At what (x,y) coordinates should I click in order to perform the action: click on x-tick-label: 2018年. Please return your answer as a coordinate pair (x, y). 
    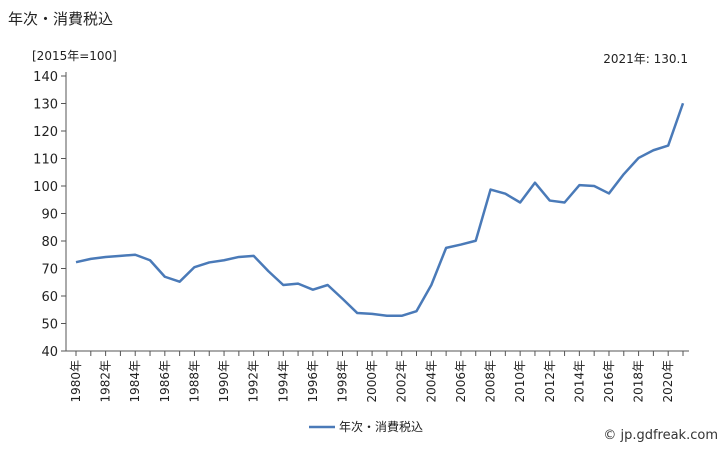
    Looking at the image, I should click on (639, 381).